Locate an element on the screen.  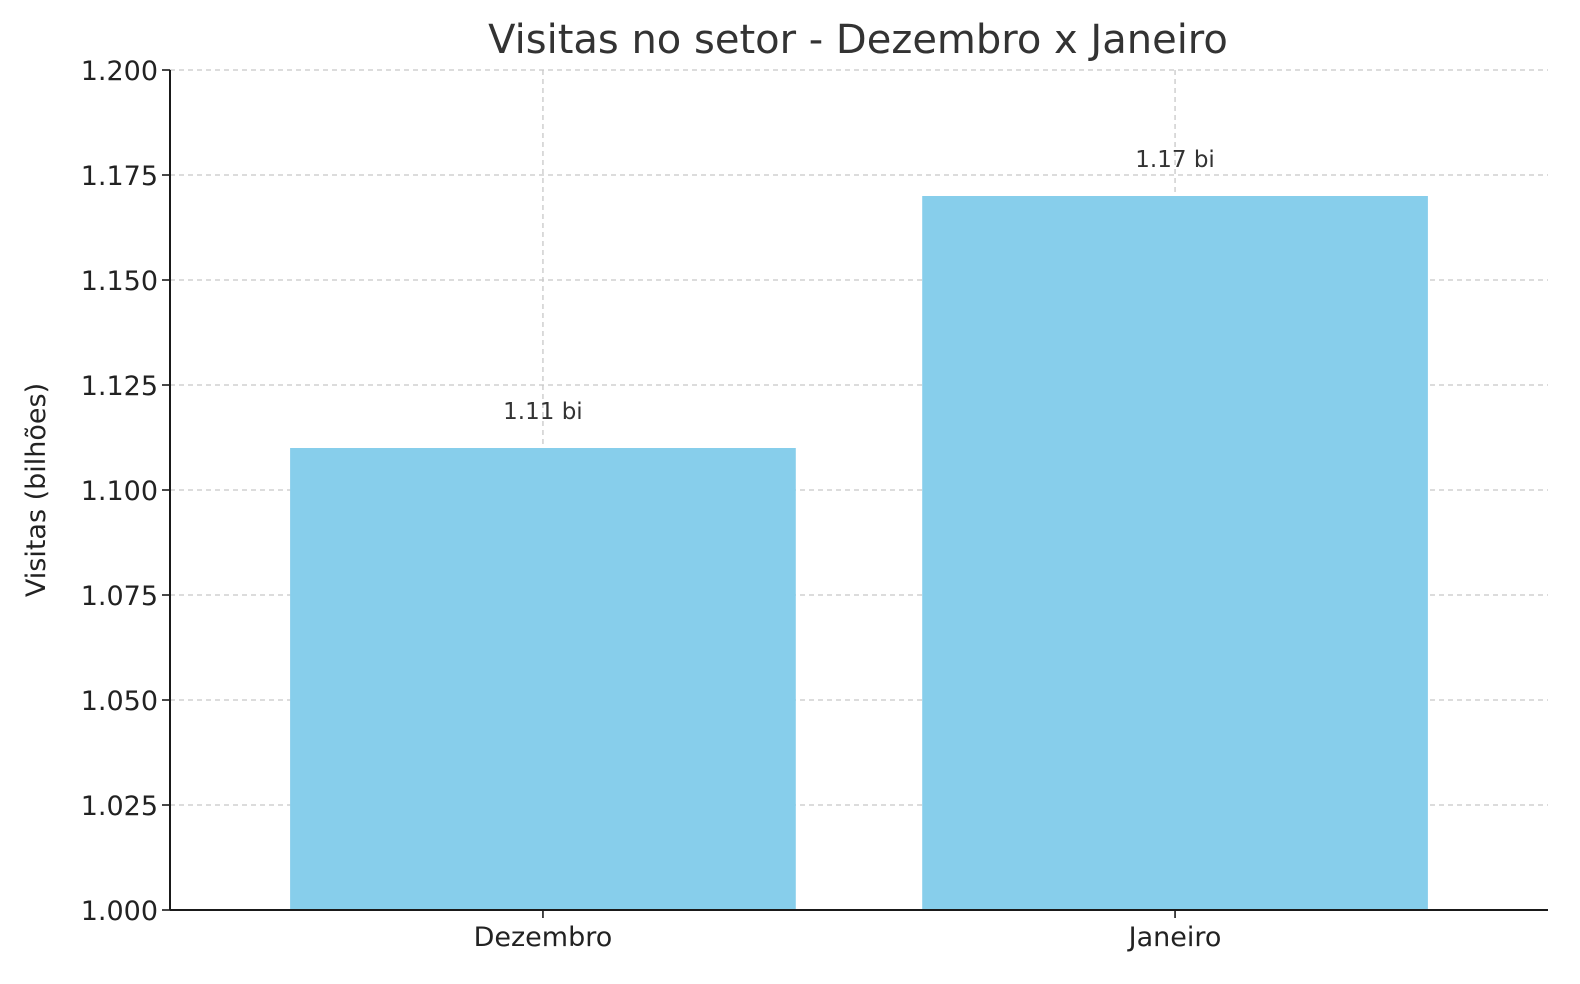
x-tick-label: Janeiro is located at coordinates (1174, 937).